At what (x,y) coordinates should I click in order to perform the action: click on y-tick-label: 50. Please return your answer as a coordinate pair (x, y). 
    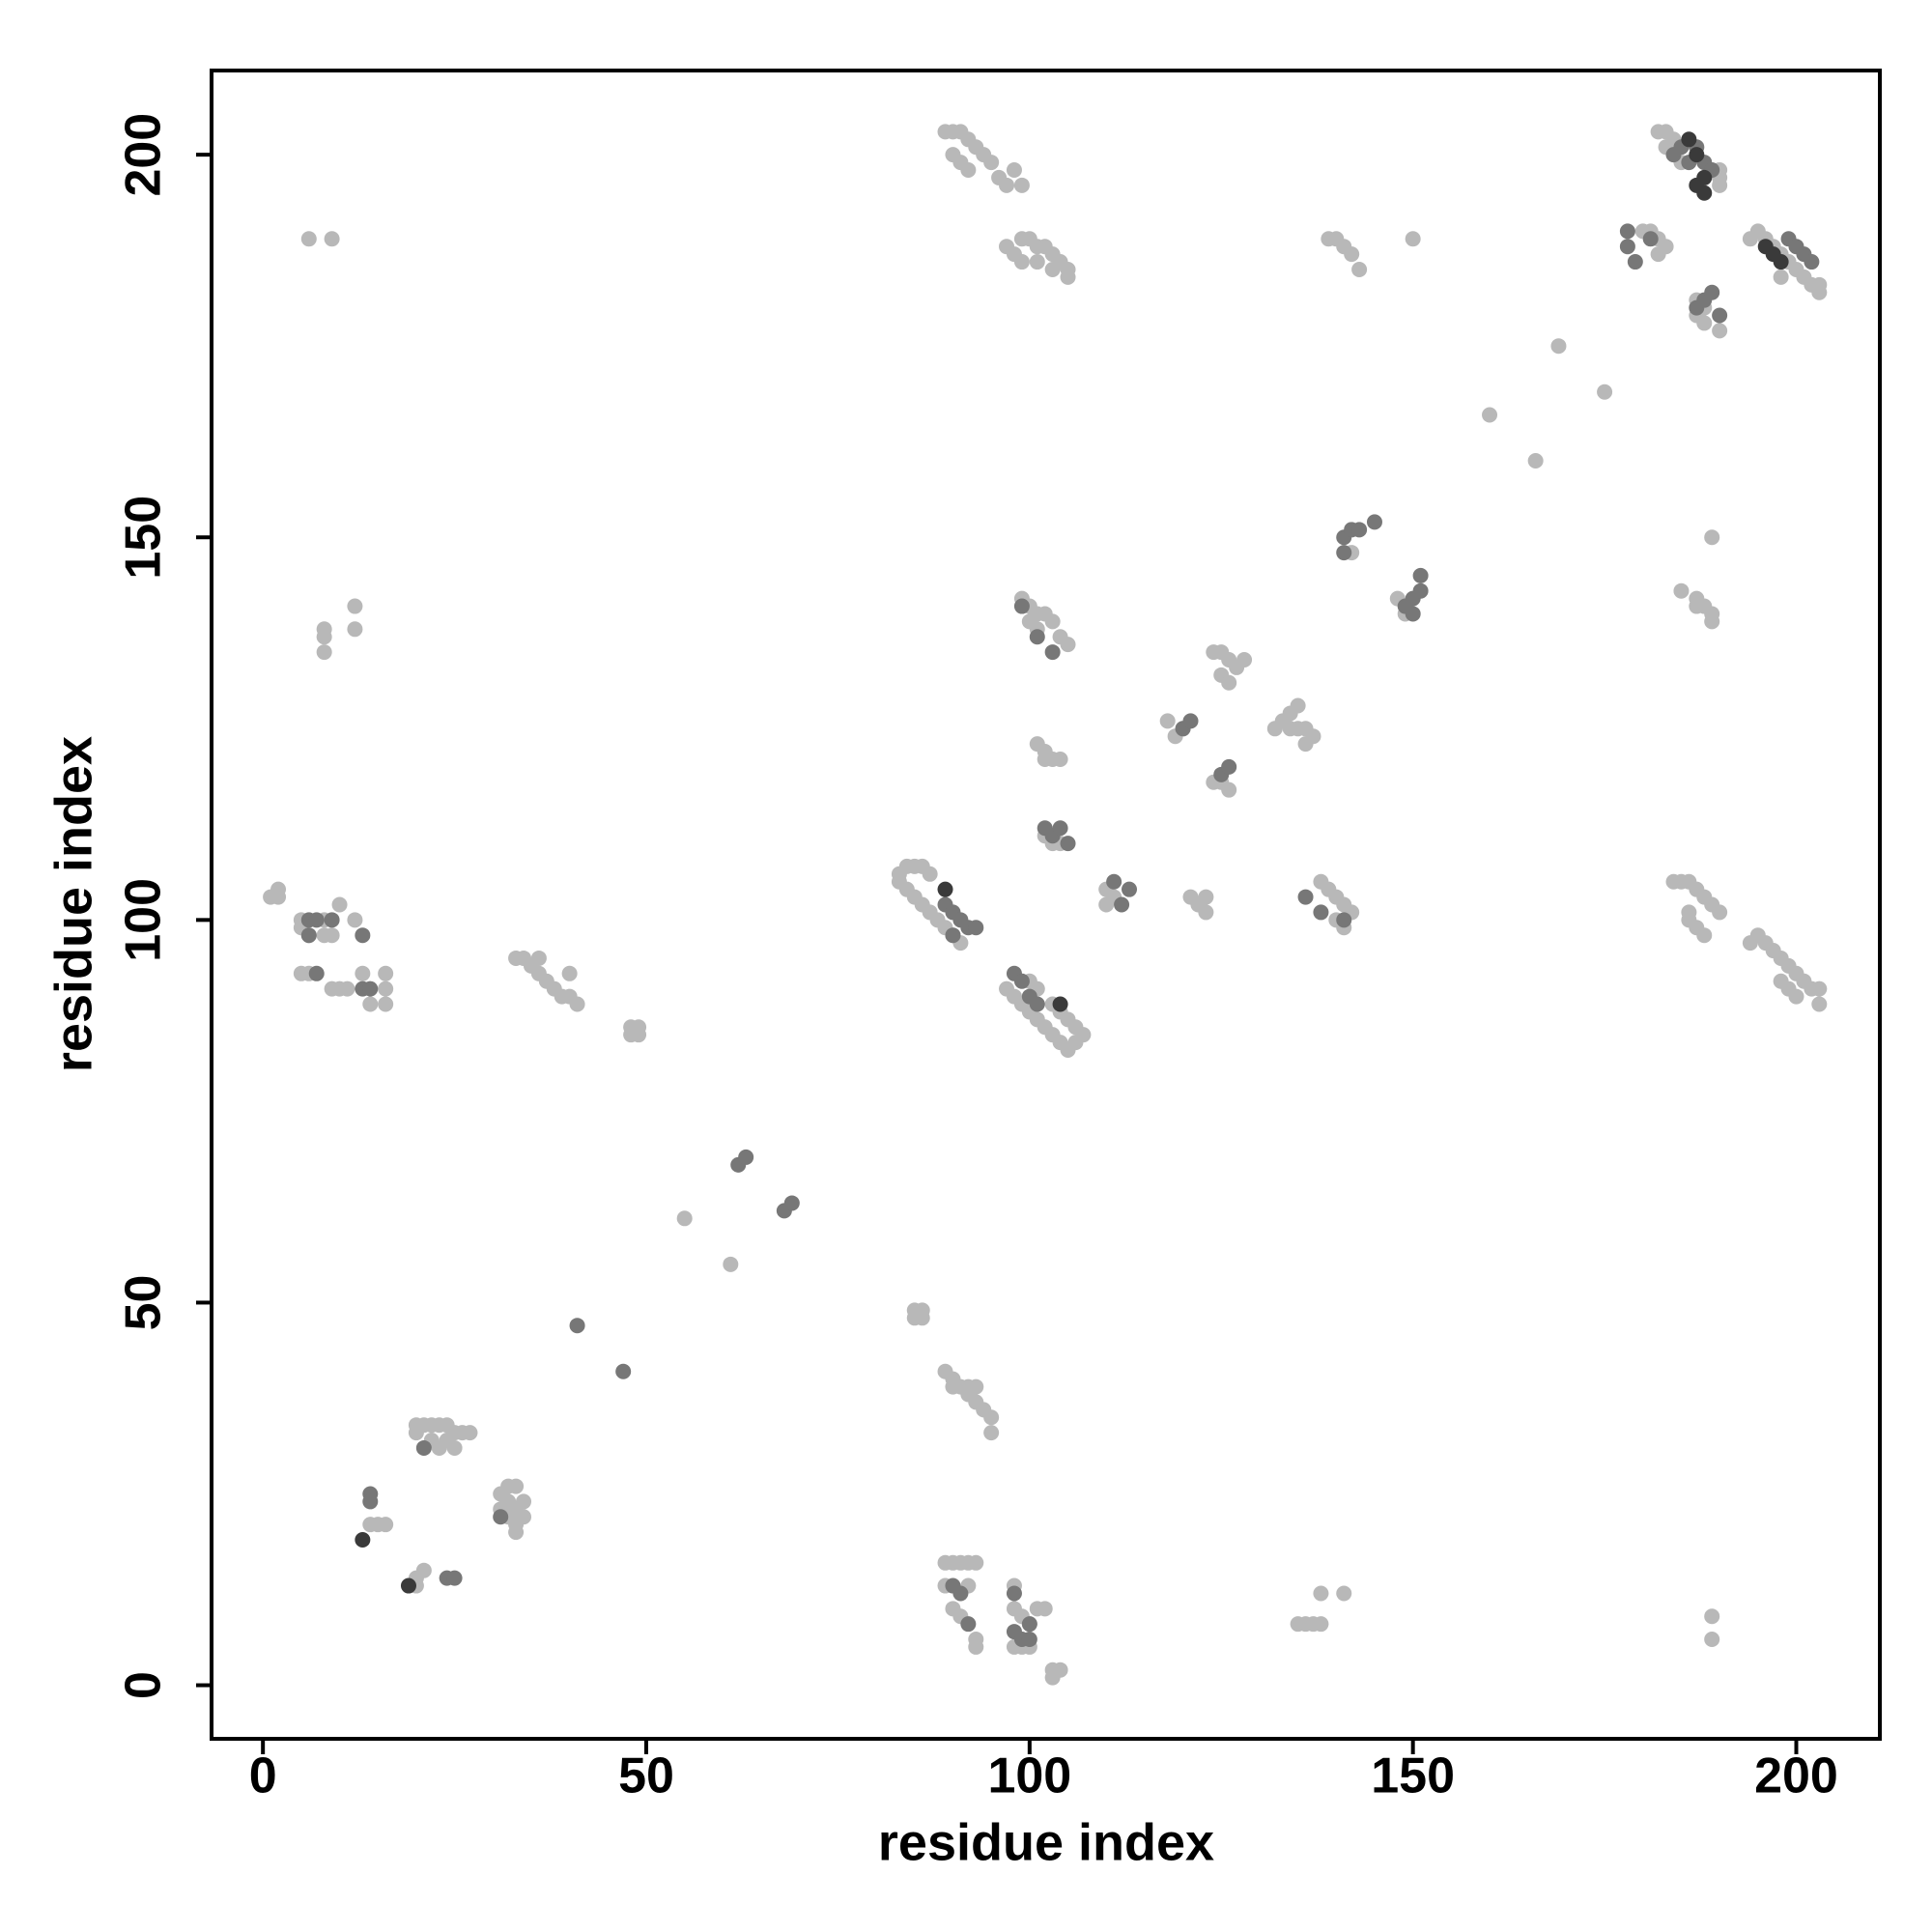
    Looking at the image, I should click on (144, 1303).